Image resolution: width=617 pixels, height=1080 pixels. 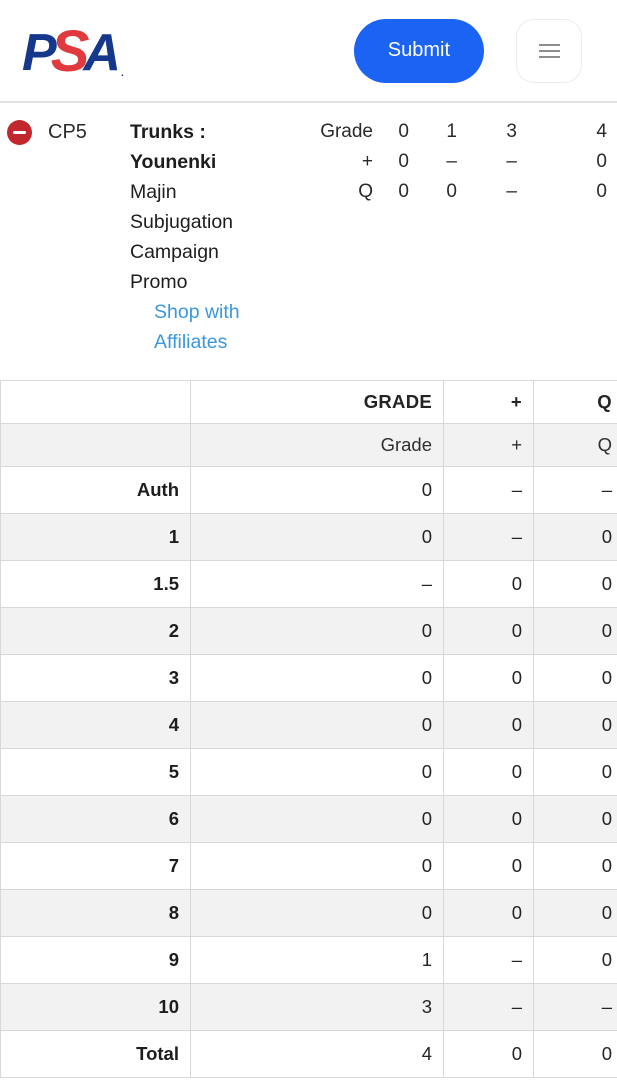 What do you see at coordinates (95, 584) in the screenshot?
I see `row-label: 1.5` at bounding box center [95, 584].